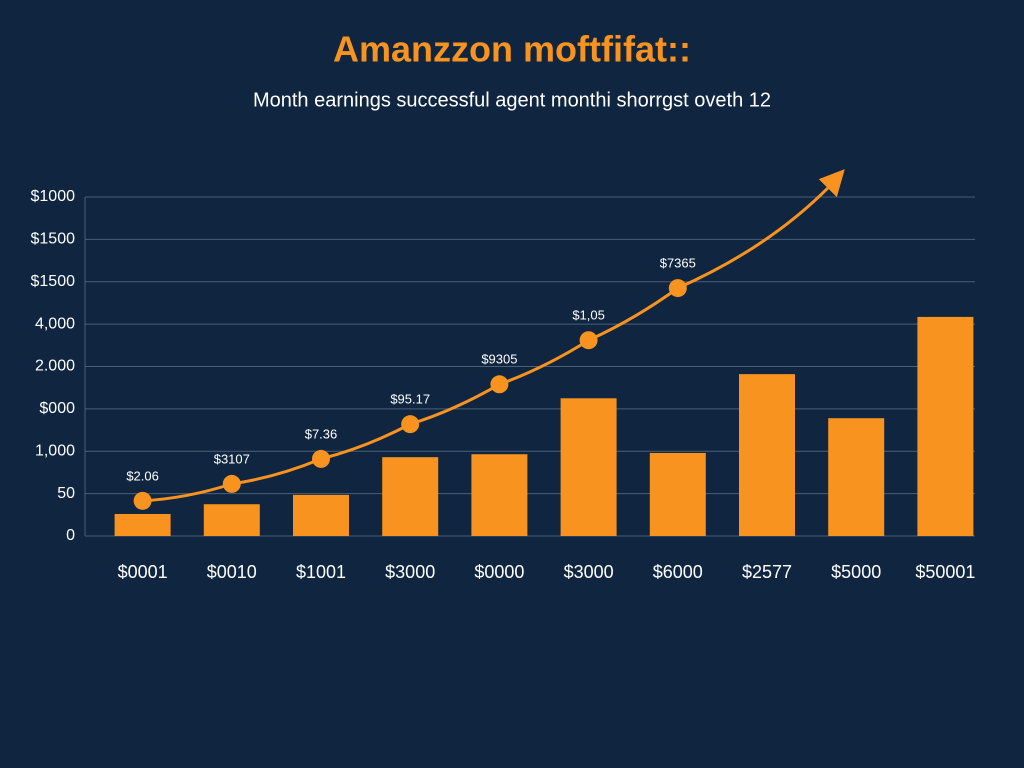 This screenshot has height=768, width=1024. I want to click on x-tick-label: $50001, so click(945, 572).